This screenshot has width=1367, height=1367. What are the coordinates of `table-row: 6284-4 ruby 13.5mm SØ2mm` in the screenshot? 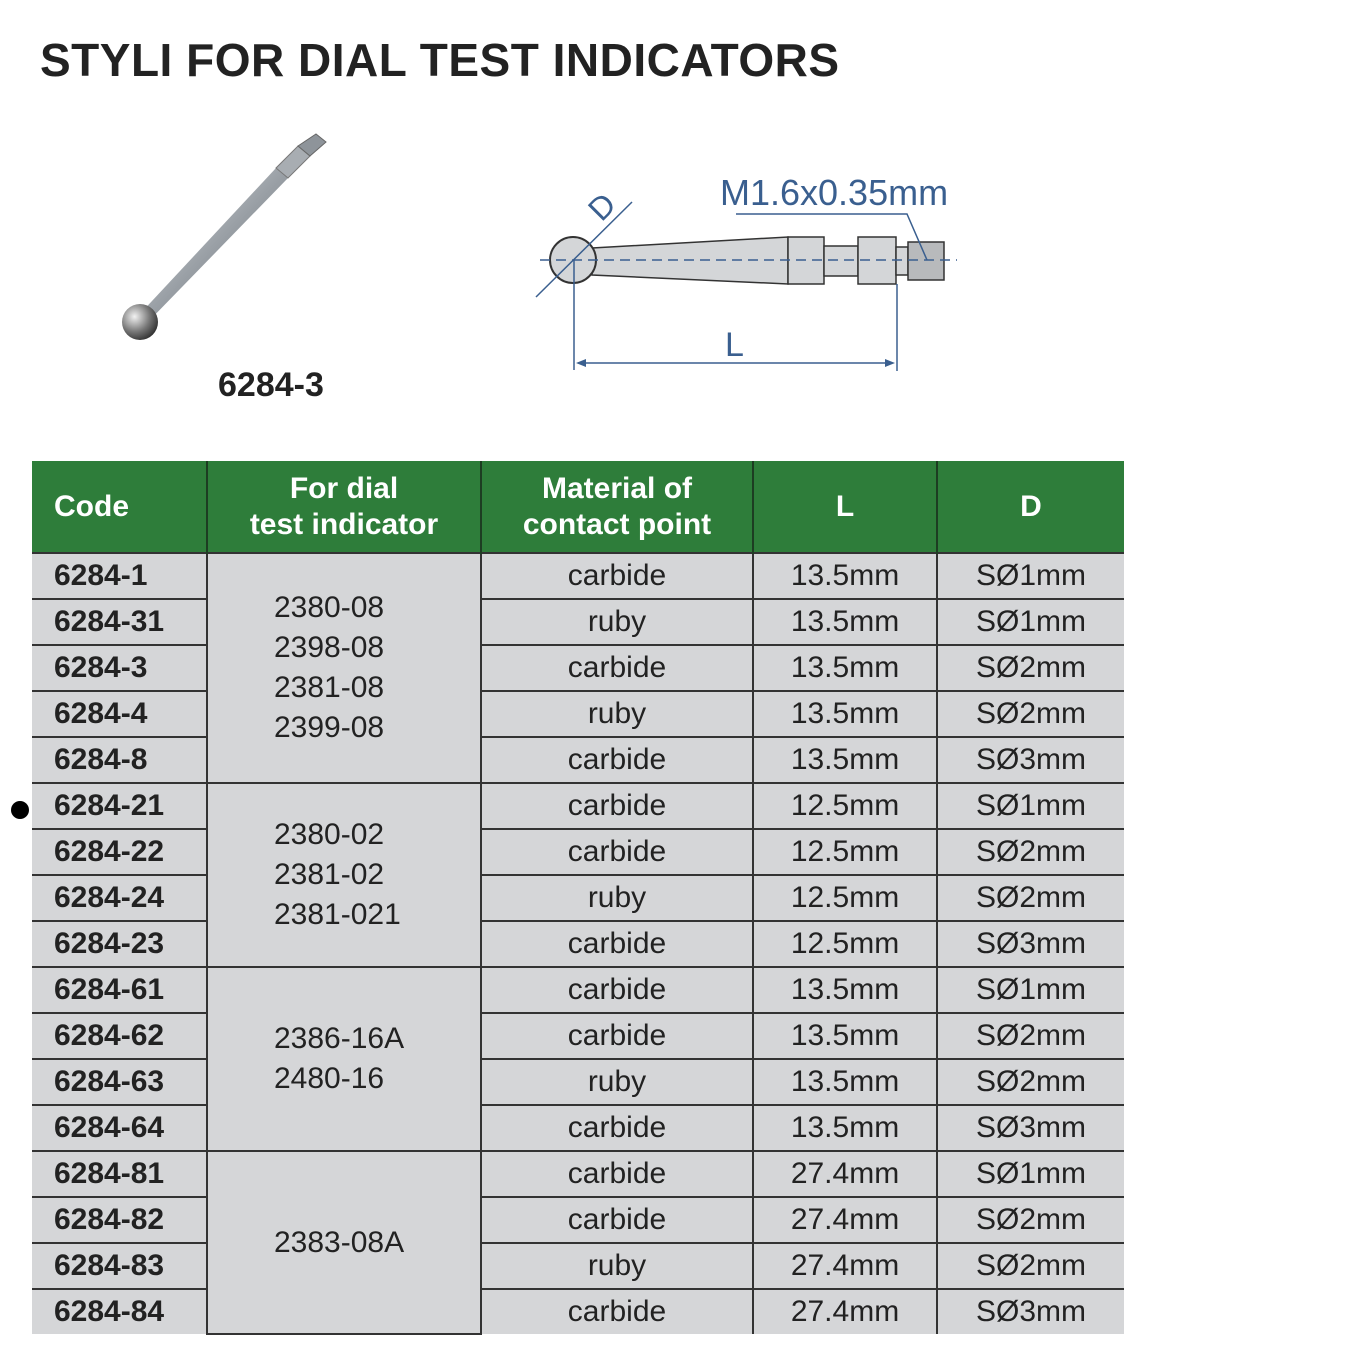 It's located at (578, 714).